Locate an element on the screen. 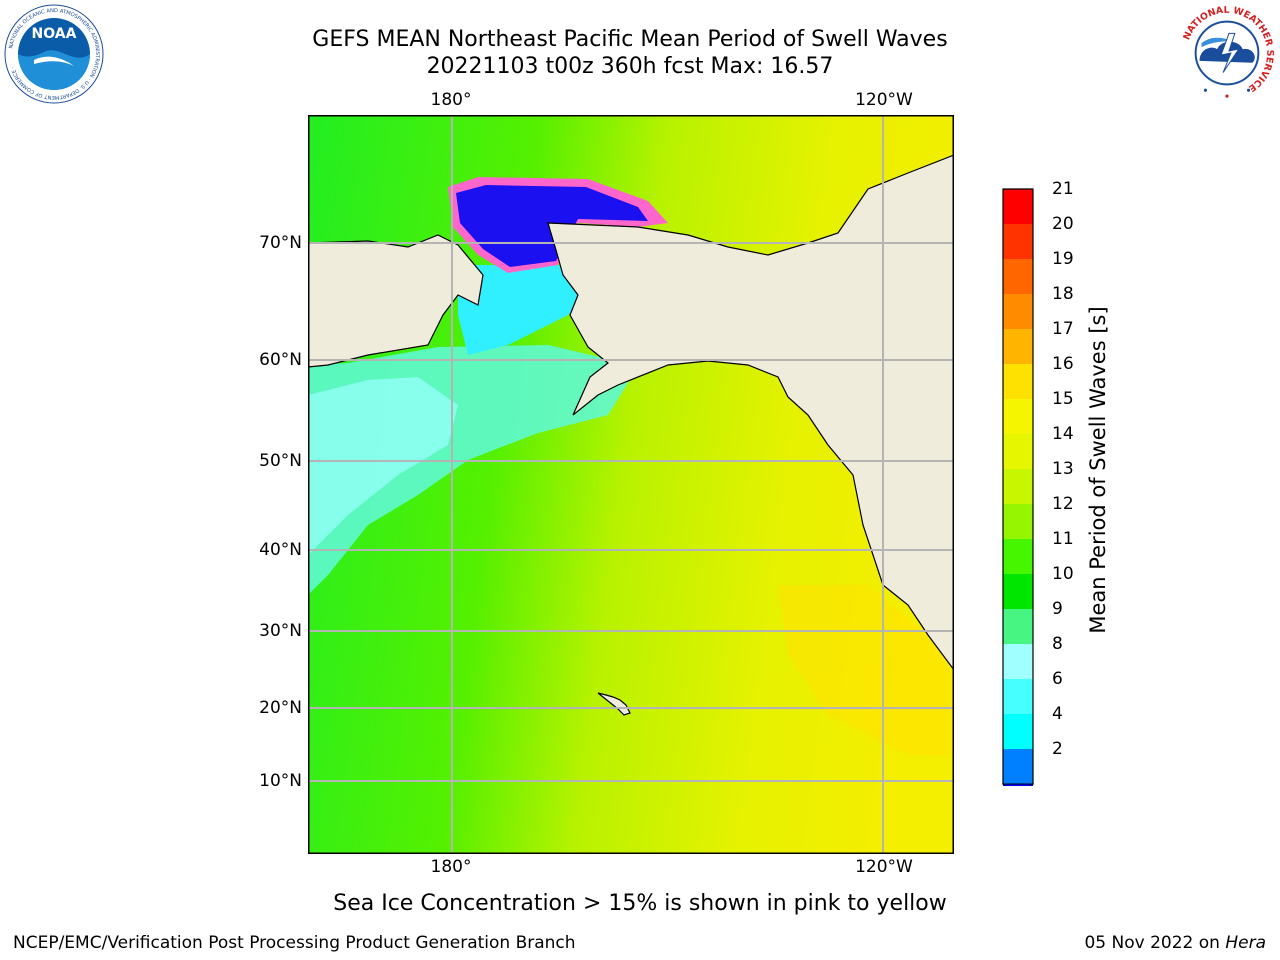  colorbar-tick-label: 14 is located at coordinates (1063, 434).